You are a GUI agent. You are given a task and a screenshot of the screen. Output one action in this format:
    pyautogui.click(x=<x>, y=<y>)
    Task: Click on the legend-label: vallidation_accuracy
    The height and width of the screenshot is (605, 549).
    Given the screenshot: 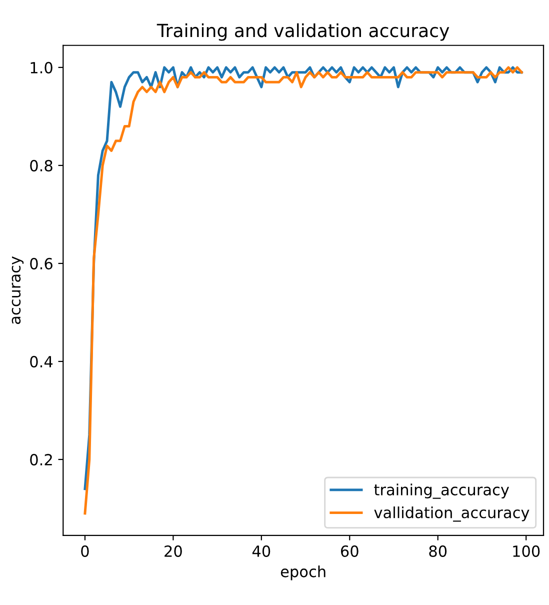 What is the action you would take?
    pyautogui.click(x=452, y=514)
    